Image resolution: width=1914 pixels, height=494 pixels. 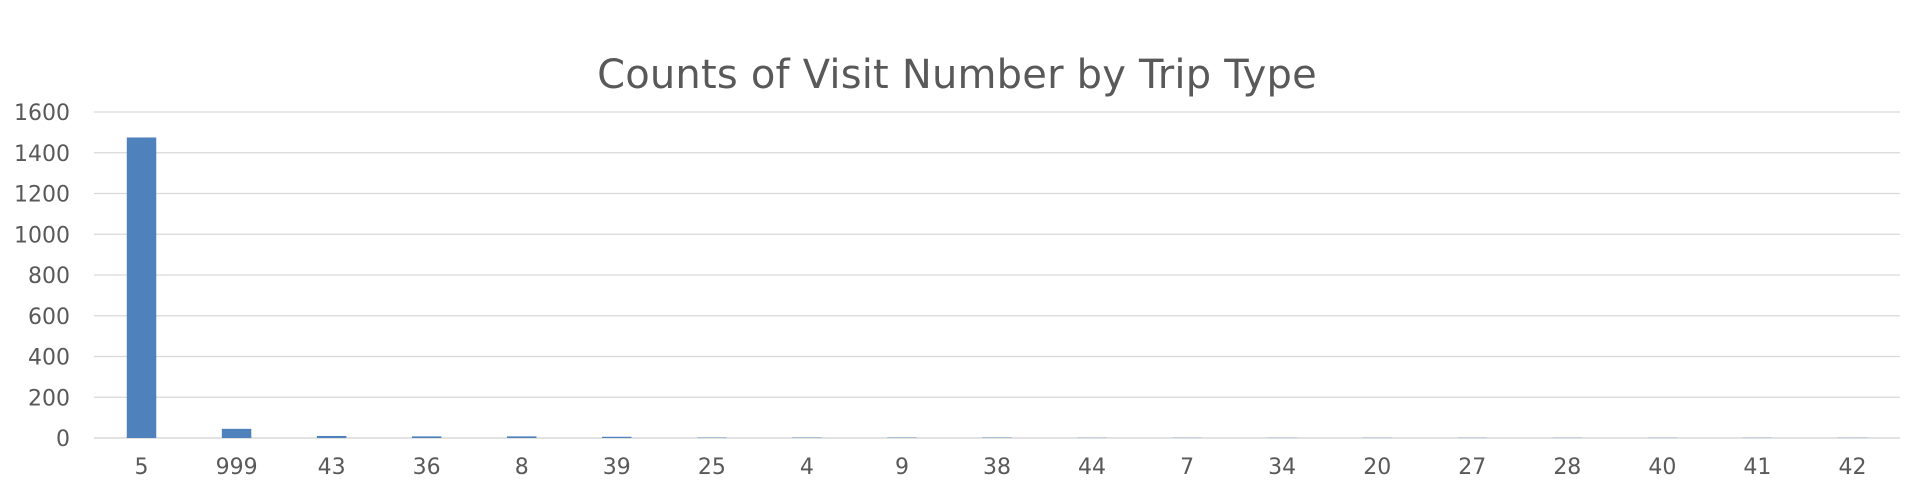 I want to click on y-tick-label: 0, so click(x=63, y=439).